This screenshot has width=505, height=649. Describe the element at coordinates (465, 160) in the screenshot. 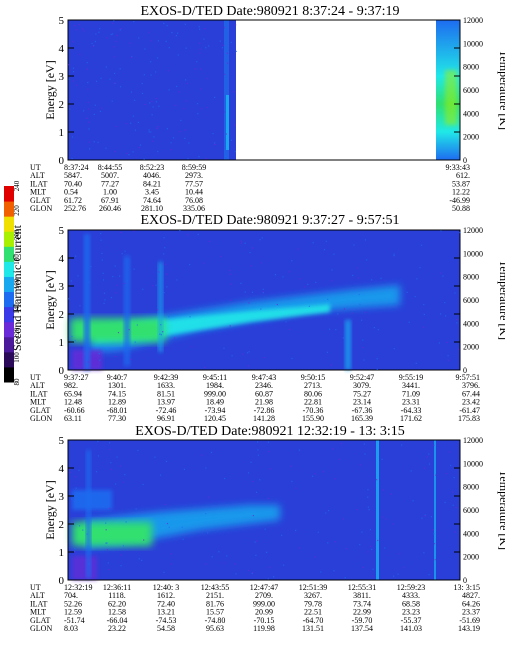

I see `y2-tick-label: 0` at that location.